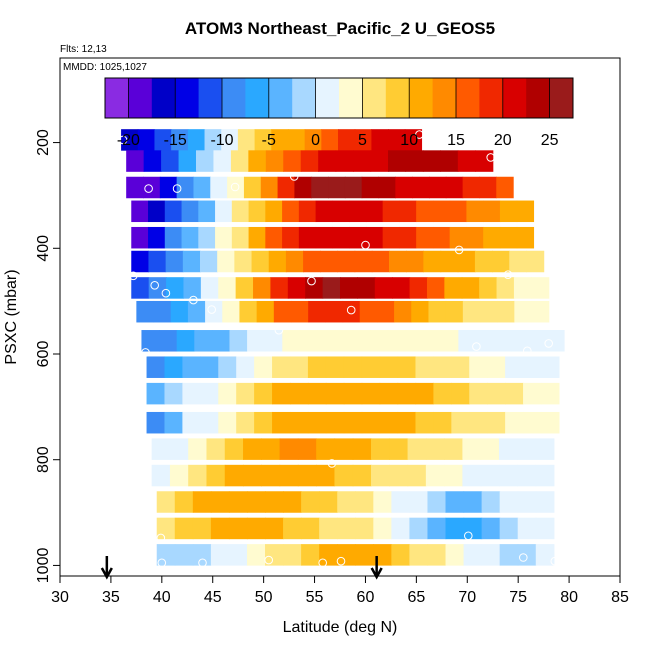 Image resolution: width=650 pixels, height=650 pixels. Describe the element at coordinates (456, 140) in the screenshot. I see `colorbar-tick-label: 15` at that location.